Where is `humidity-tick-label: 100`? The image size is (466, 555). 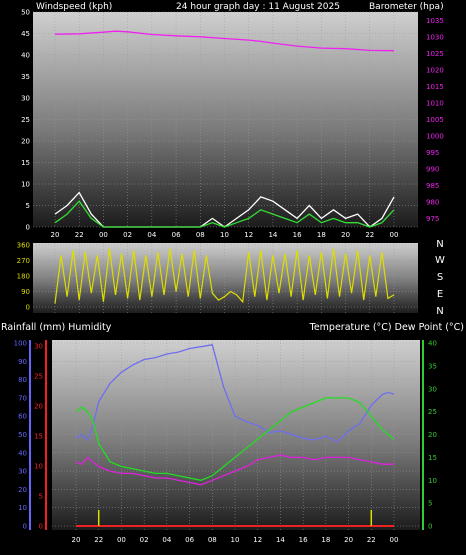
humidity-tick-label: 100 is located at coordinates (20, 344).